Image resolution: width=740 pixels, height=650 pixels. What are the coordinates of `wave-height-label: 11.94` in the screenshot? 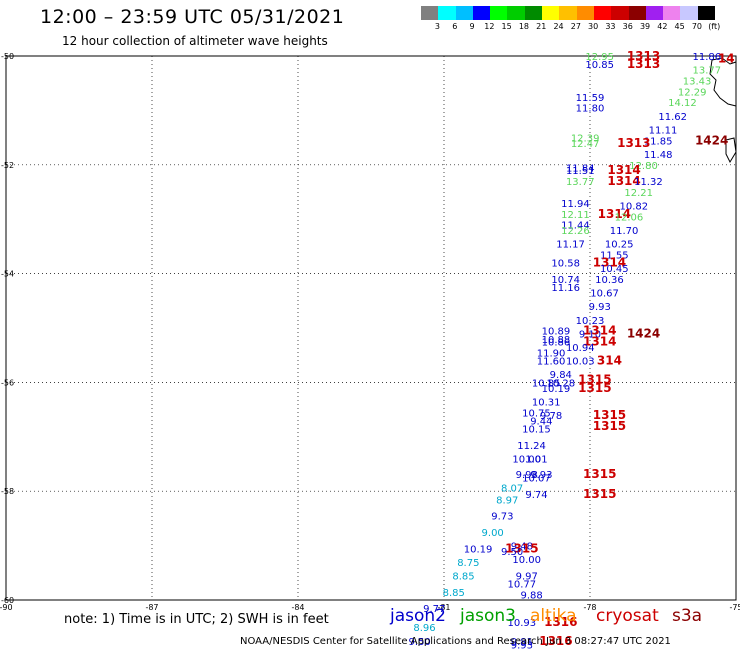 It's located at (575, 204).